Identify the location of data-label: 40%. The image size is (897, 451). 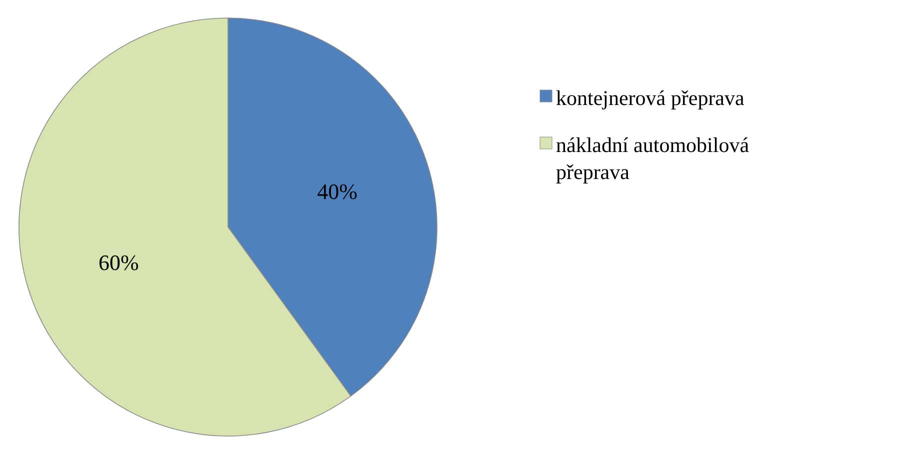
(337, 191).